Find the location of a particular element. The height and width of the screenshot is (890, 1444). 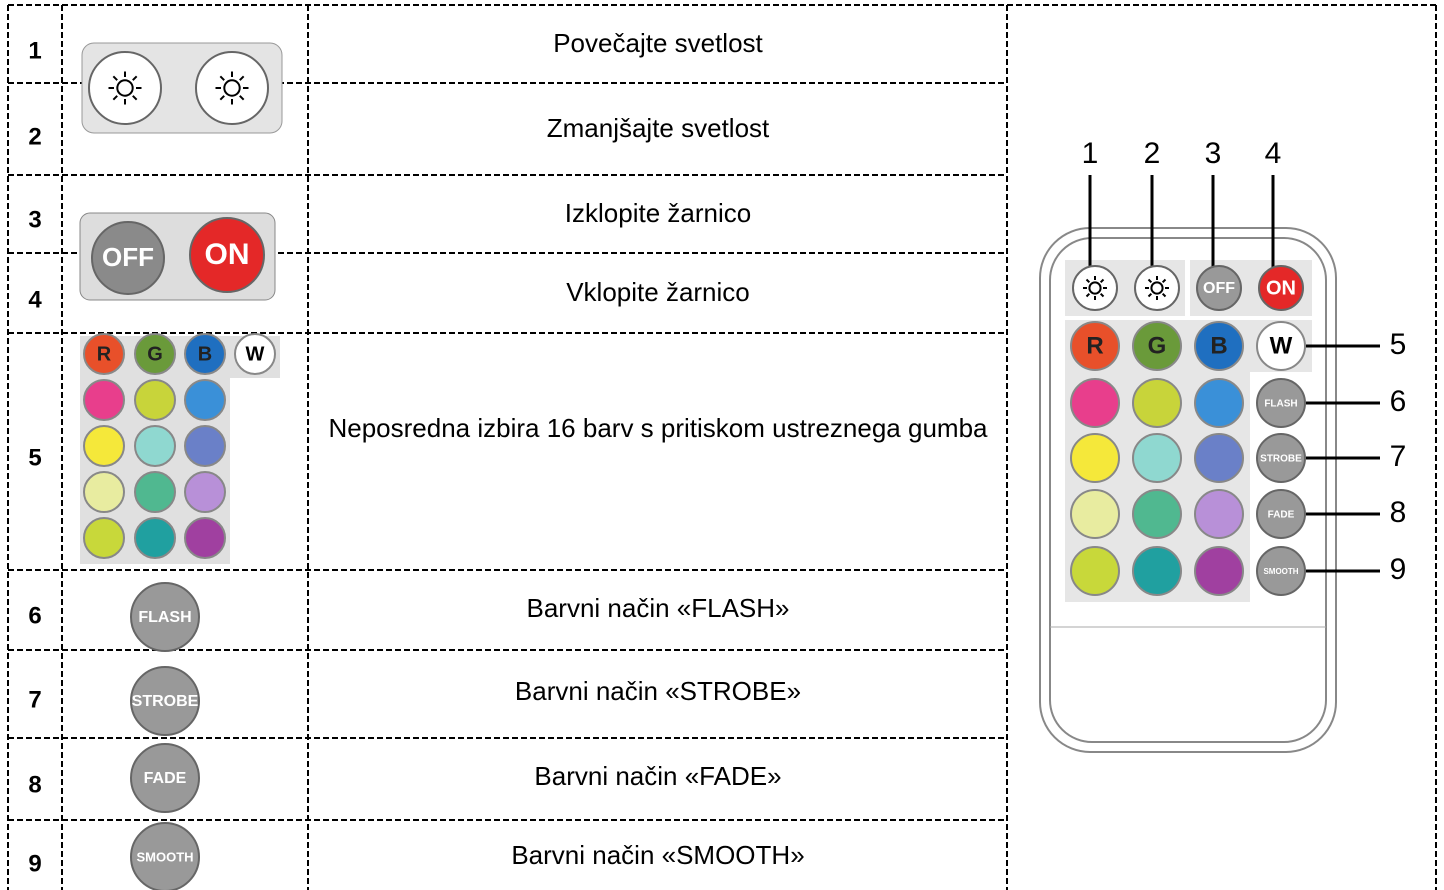

row-text: Povečajte svetlost is located at coordinates (658, 43).